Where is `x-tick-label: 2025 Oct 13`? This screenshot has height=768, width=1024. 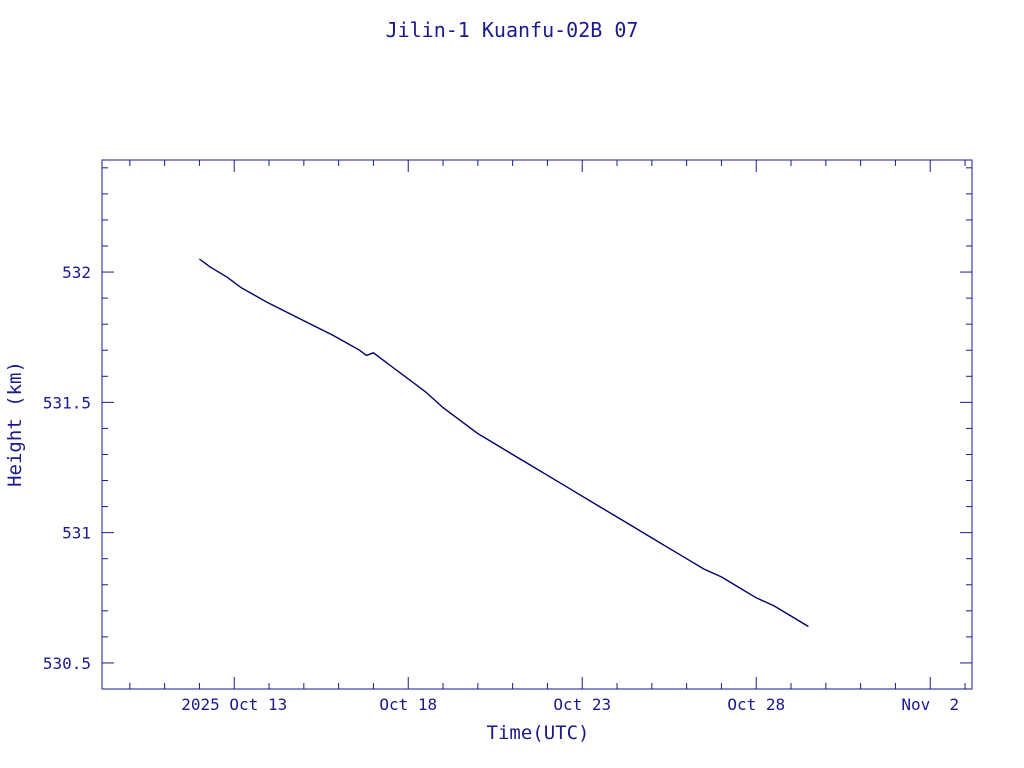 x-tick-label: 2025 Oct 13 is located at coordinates (234, 704).